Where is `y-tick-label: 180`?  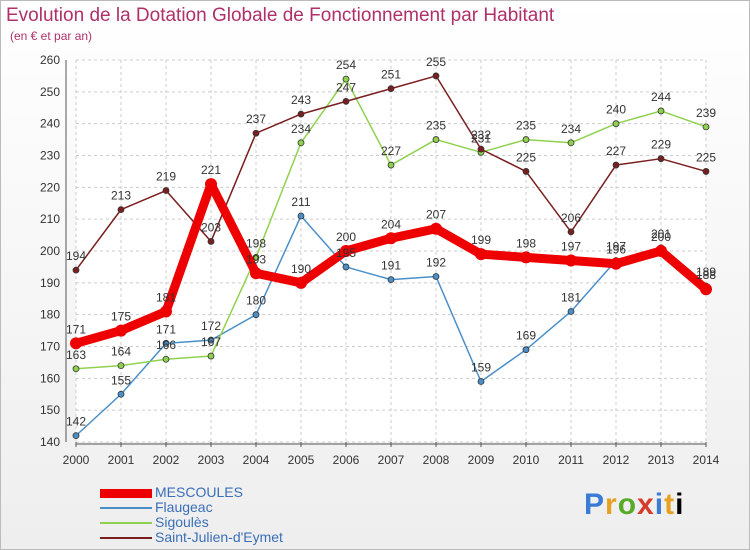
y-tick-label: 180 is located at coordinates (50, 315).